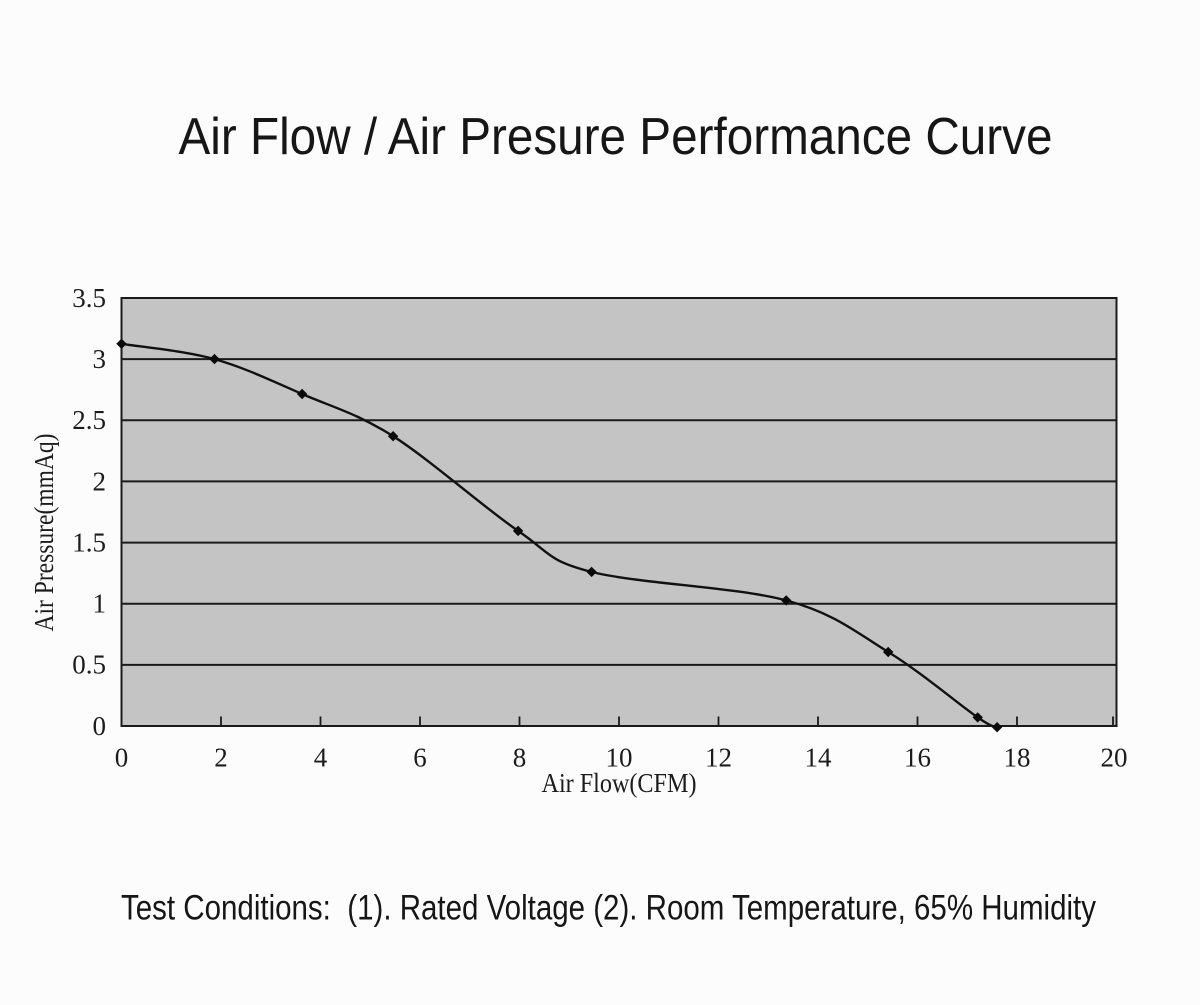 This screenshot has height=1005, width=1200. I want to click on svg-text: 2.5, so click(89, 420).